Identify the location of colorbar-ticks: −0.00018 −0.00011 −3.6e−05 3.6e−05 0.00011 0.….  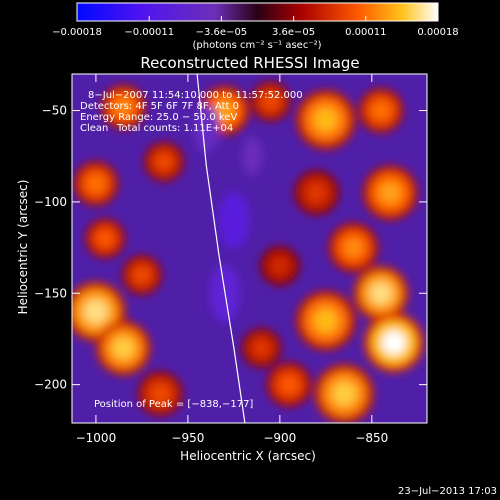
(255, 27).